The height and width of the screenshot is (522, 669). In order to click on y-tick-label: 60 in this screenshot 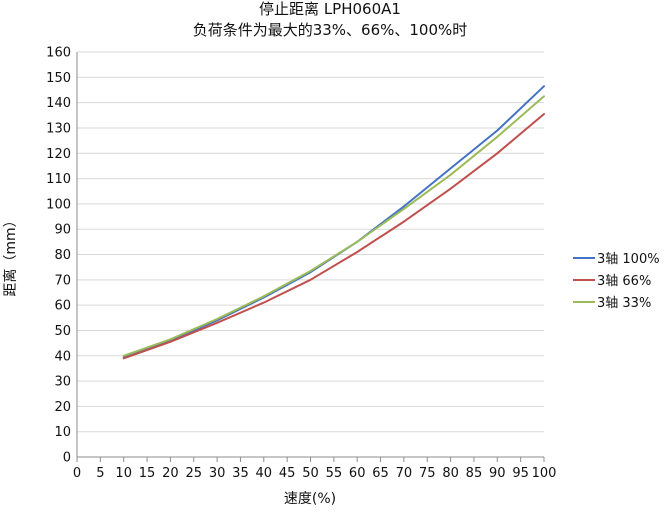, I will do `click(62, 306)`.